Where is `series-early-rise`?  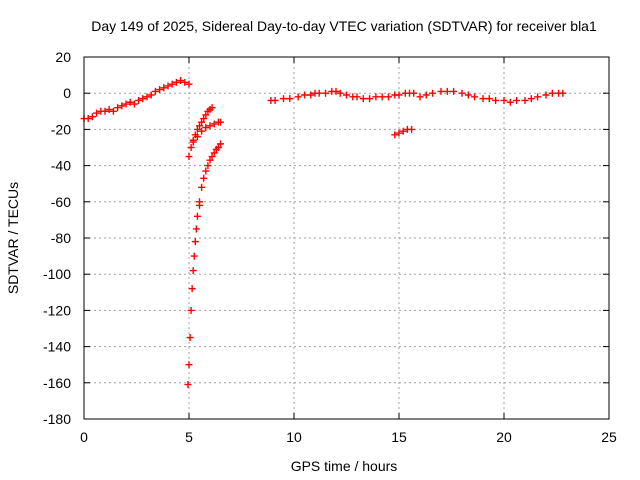
series-early-rise is located at coordinates (136, 100).